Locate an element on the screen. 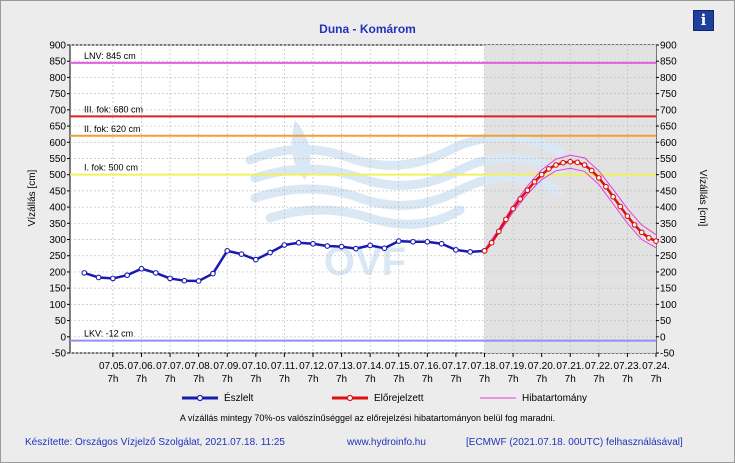 Image resolution: width=735 pixels, height=463 pixels. y-tick-left-850: 850 is located at coordinates (57, 62).